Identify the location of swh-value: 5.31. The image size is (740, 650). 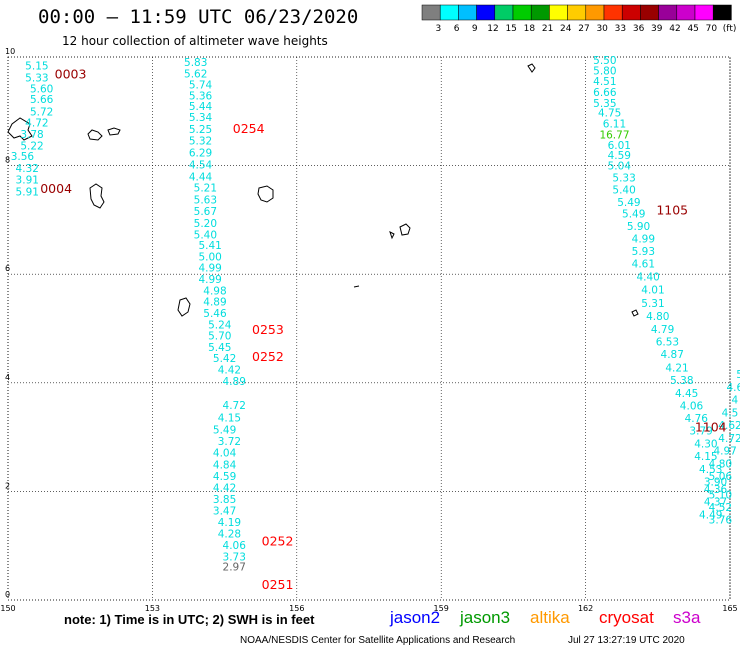
(652, 304).